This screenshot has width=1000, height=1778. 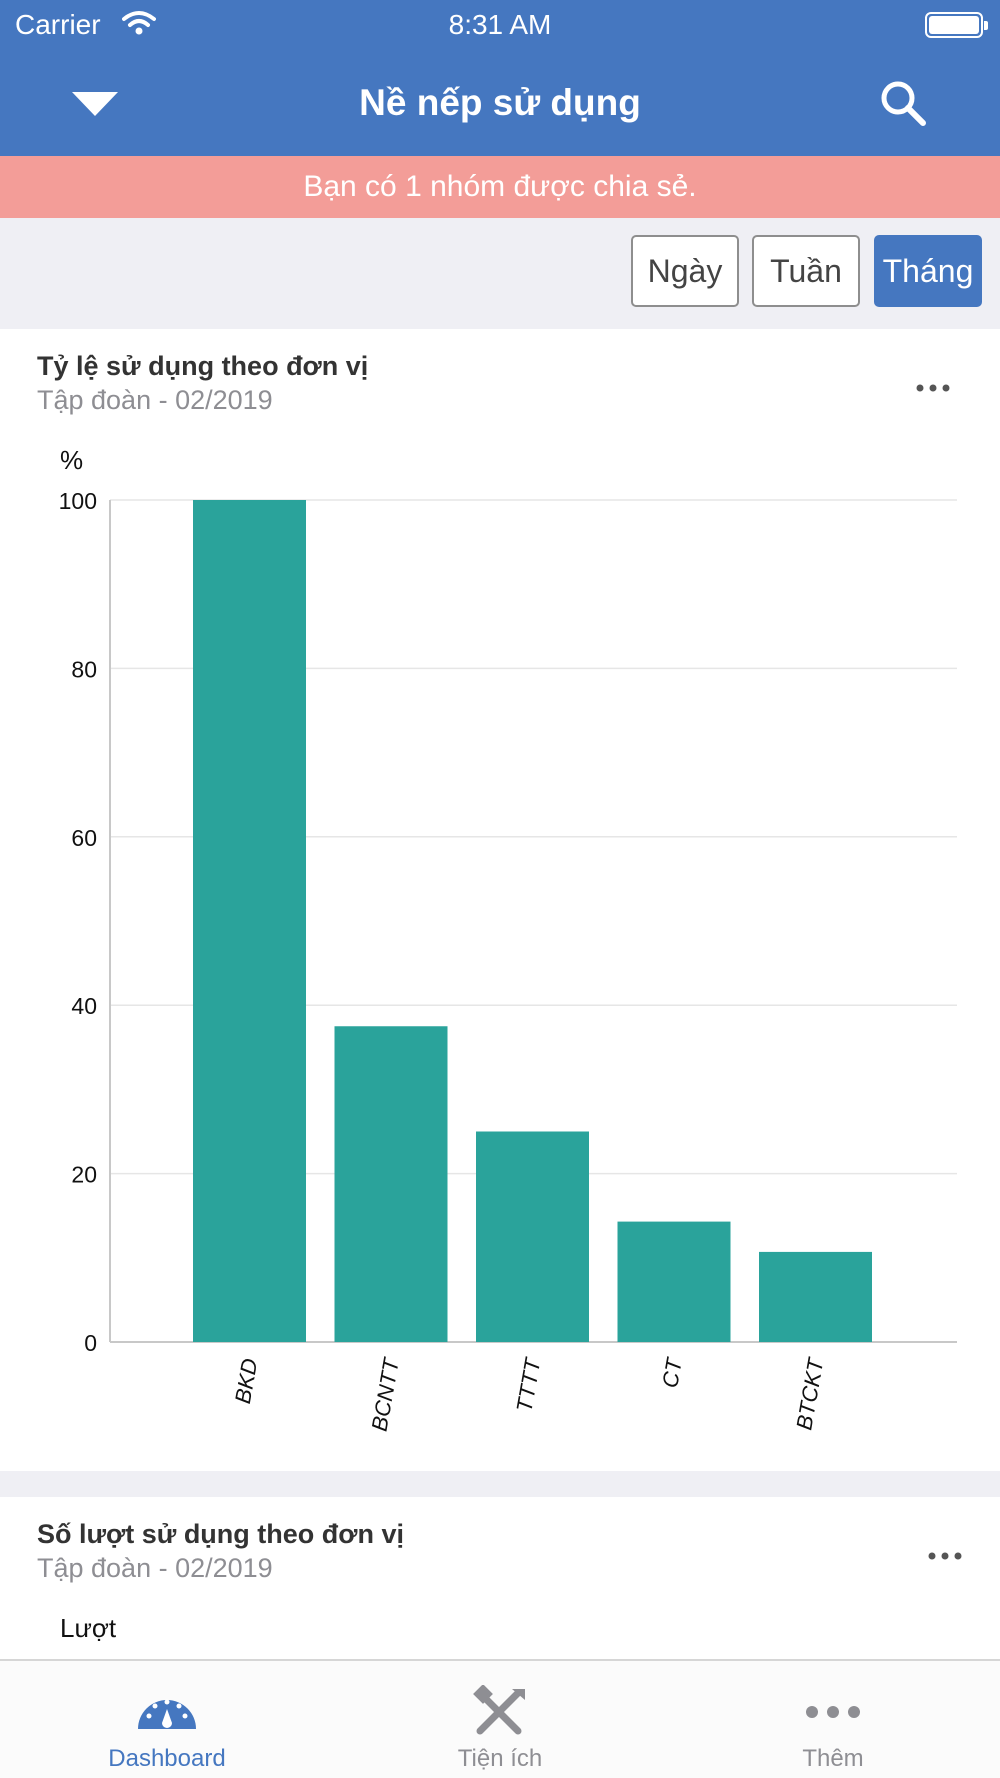 I want to click on tab-bar: Dashboard Tiện ích Thêm, so click(x=500, y=1718).